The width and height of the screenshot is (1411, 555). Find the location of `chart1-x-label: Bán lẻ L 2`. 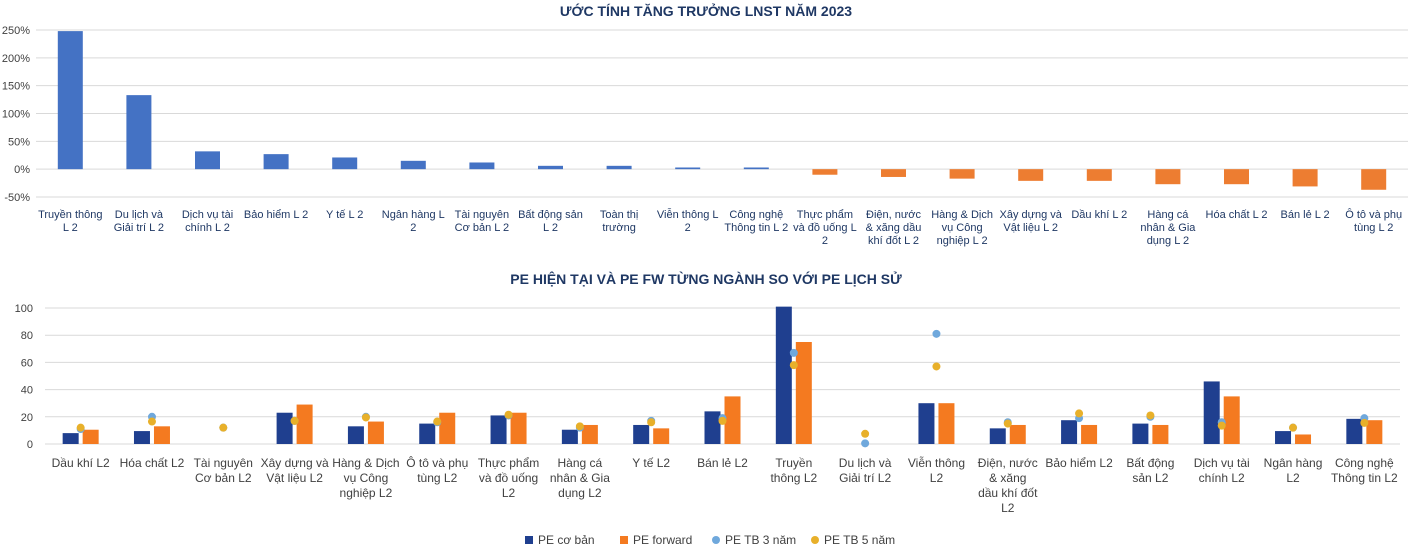

chart1-x-label: Bán lẻ L 2 is located at coordinates (1305, 215).